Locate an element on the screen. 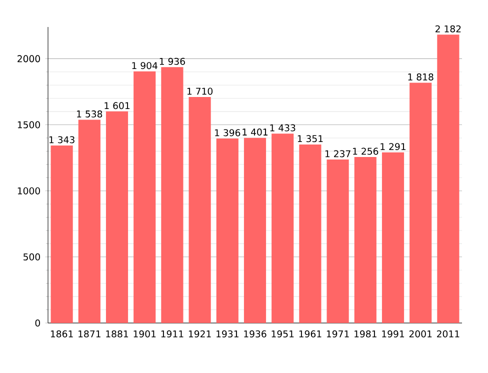  data-label: 1 237 is located at coordinates (337, 154).